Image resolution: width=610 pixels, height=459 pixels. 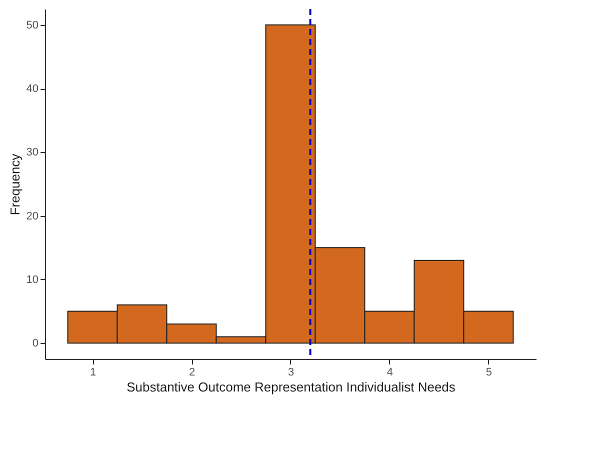 I want to click on x-axis-title: Substantive Outcome Representation Individualist Needs, so click(x=291, y=387).